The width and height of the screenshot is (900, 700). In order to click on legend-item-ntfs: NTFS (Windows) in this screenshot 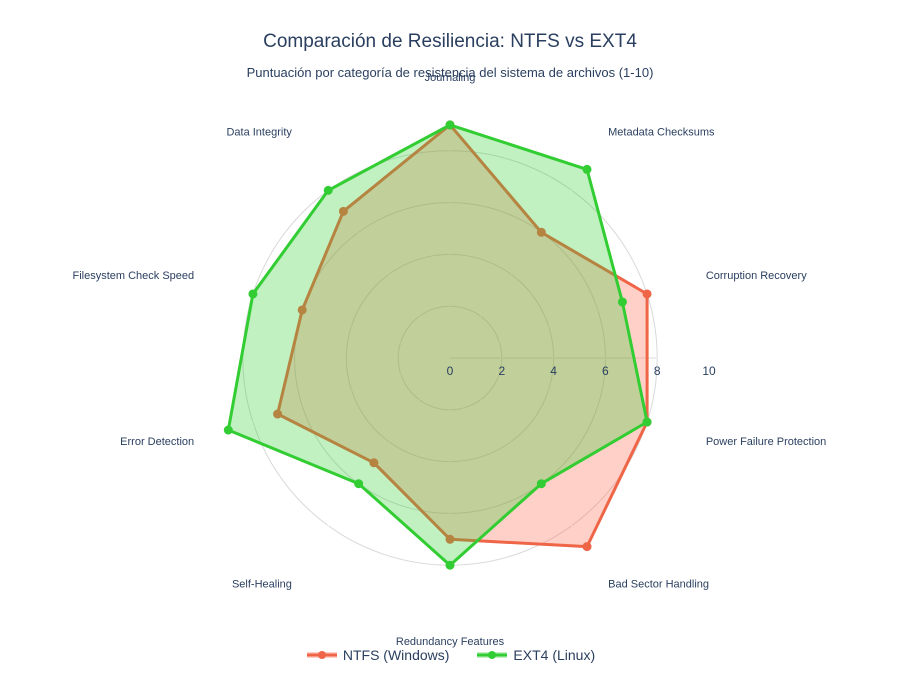, I will do `click(377, 655)`.